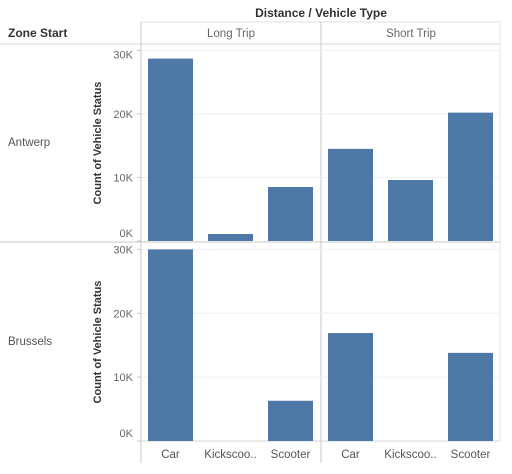 This screenshot has height=474, width=512. I want to click on bar-brussels-short-trip-car, so click(350, 387).